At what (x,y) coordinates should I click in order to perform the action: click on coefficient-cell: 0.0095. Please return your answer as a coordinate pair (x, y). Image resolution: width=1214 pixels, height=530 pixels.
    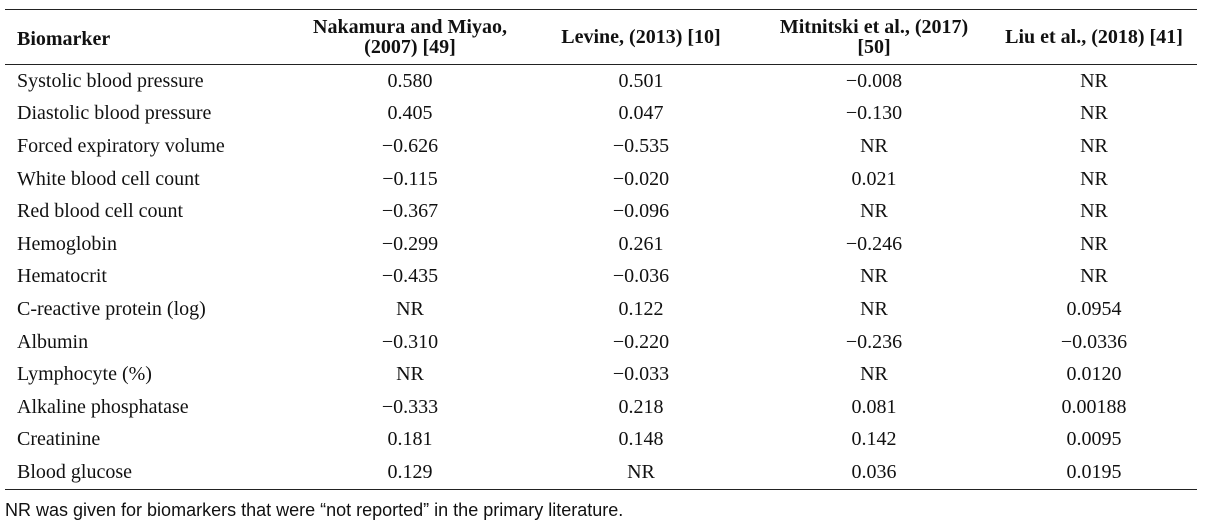
    Looking at the image, I should click on (1094, 439).